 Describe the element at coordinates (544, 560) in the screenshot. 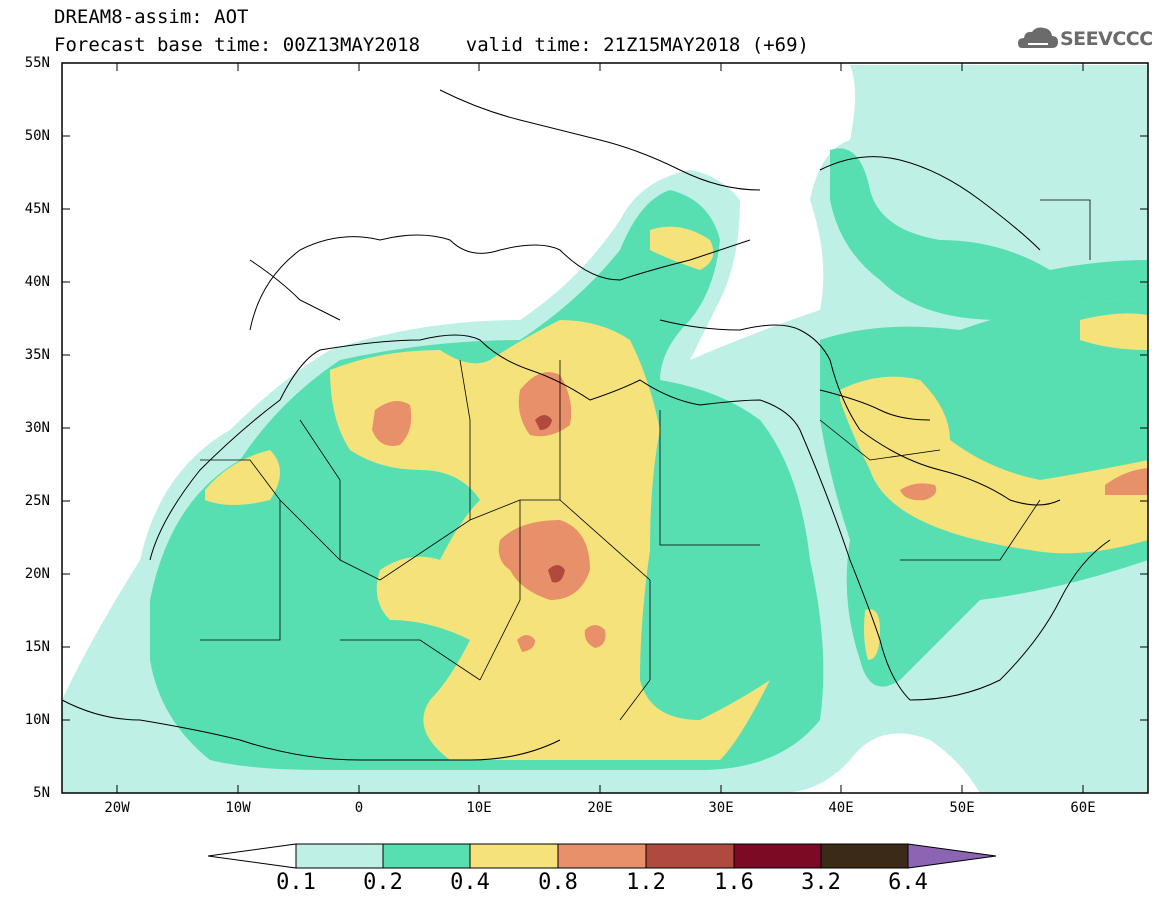

I see `aot-0.8-region-chad` at that location.